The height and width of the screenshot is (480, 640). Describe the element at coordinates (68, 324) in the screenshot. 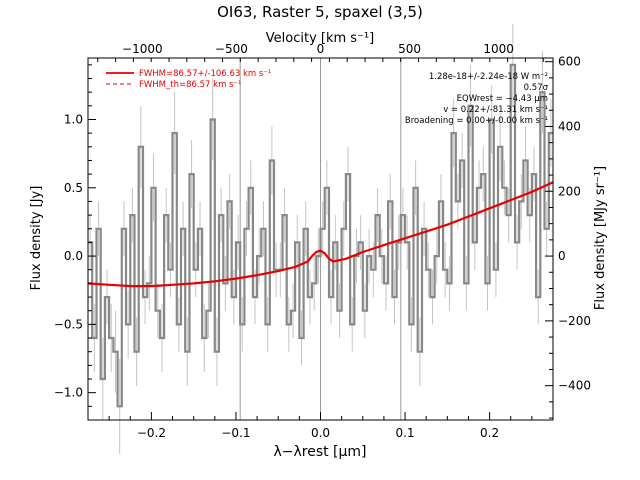

I see `y-tick-label: −0.5` at that location.